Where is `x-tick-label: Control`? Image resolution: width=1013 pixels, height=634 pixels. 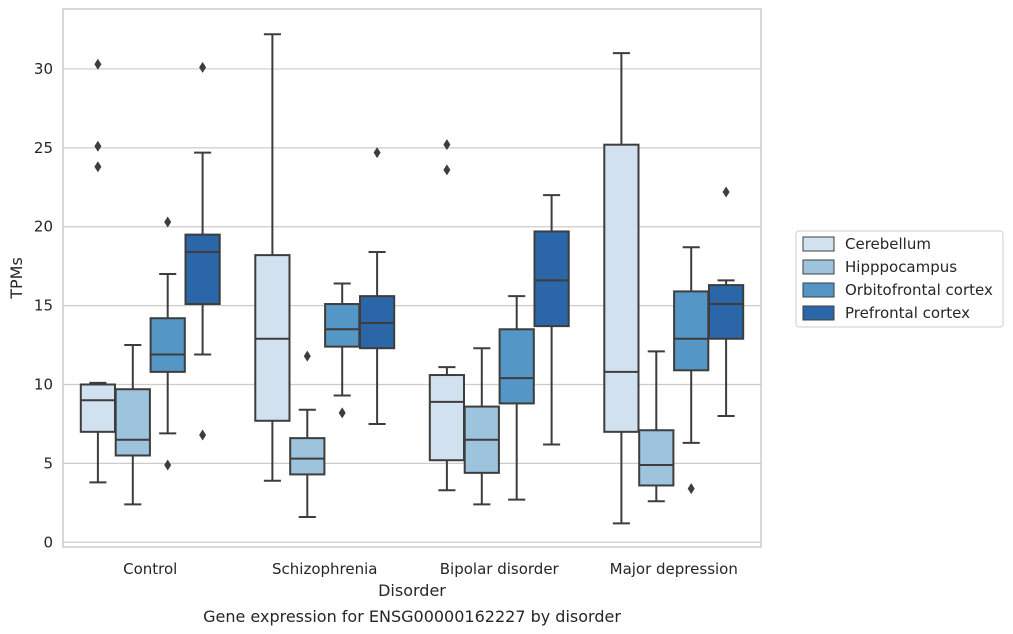
x-tick-label: Control is located at coordinates (150, 569).